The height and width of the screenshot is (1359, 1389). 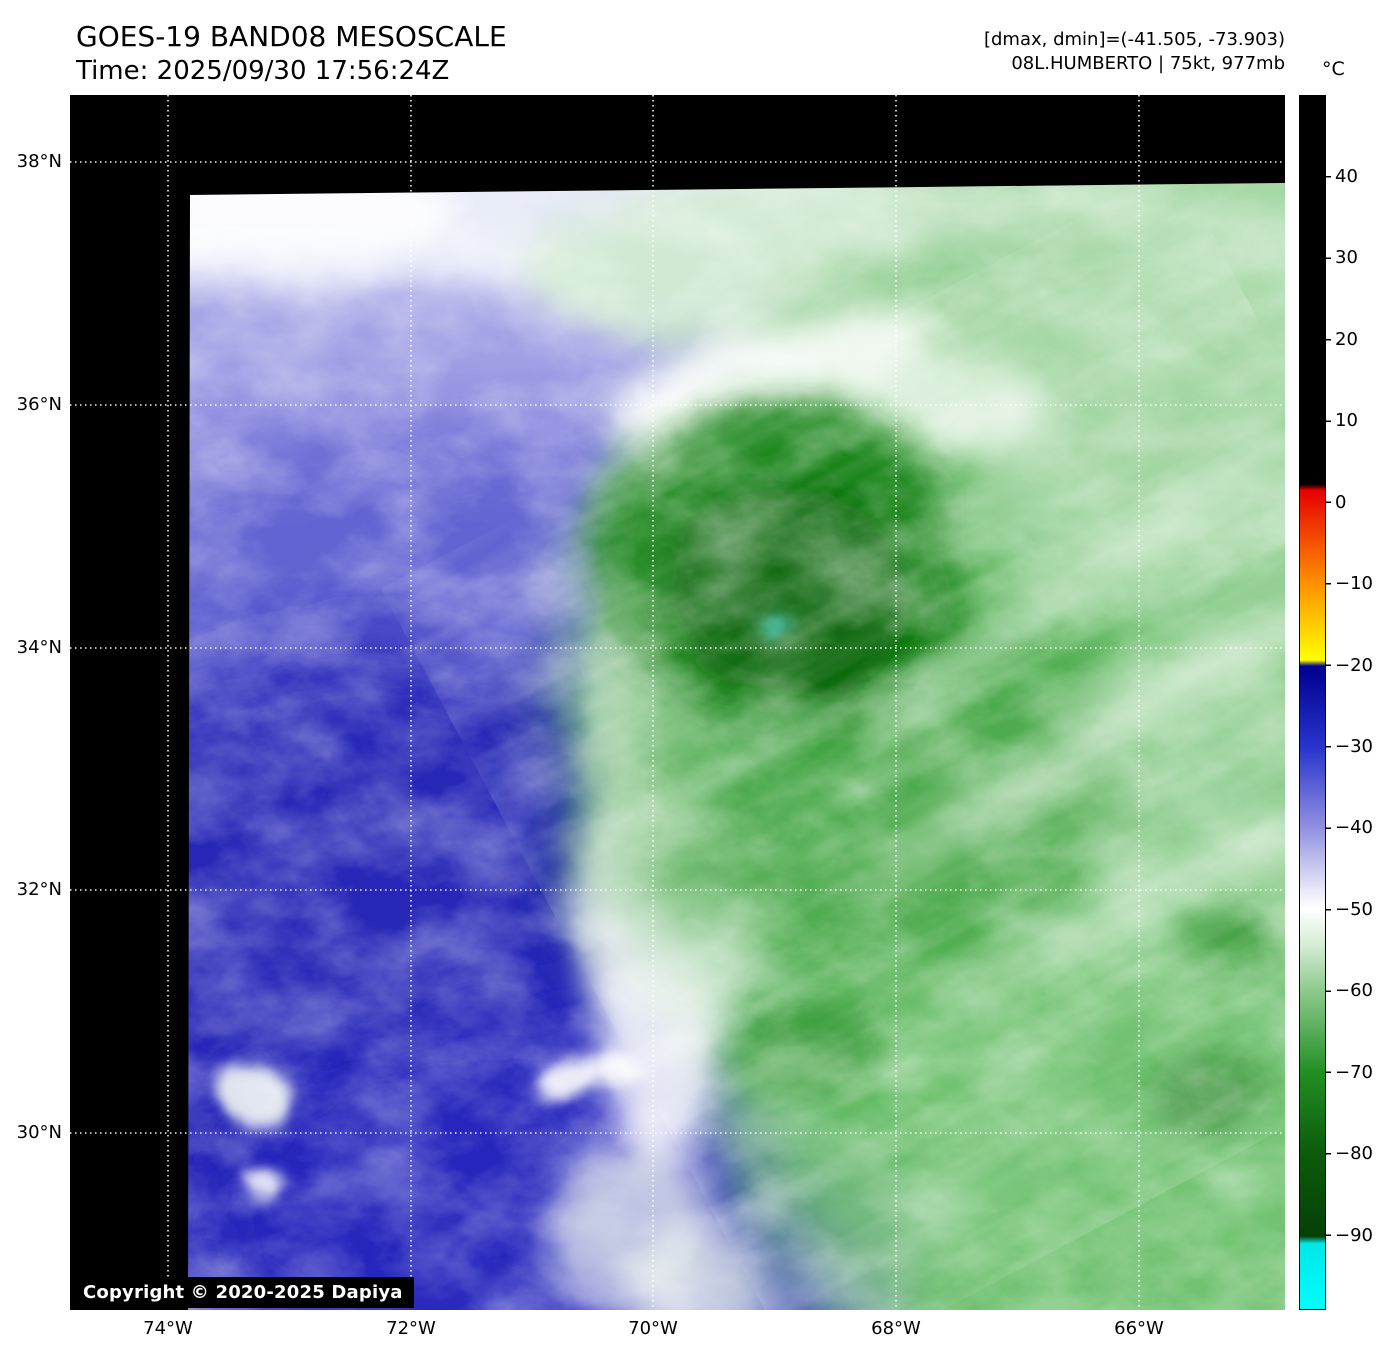 What do you see at coordinates (291, 36) in the screenshot?
I see `page-title: GOES-19 BAND08 MESOSCALE` at bounding box center [291, 36].